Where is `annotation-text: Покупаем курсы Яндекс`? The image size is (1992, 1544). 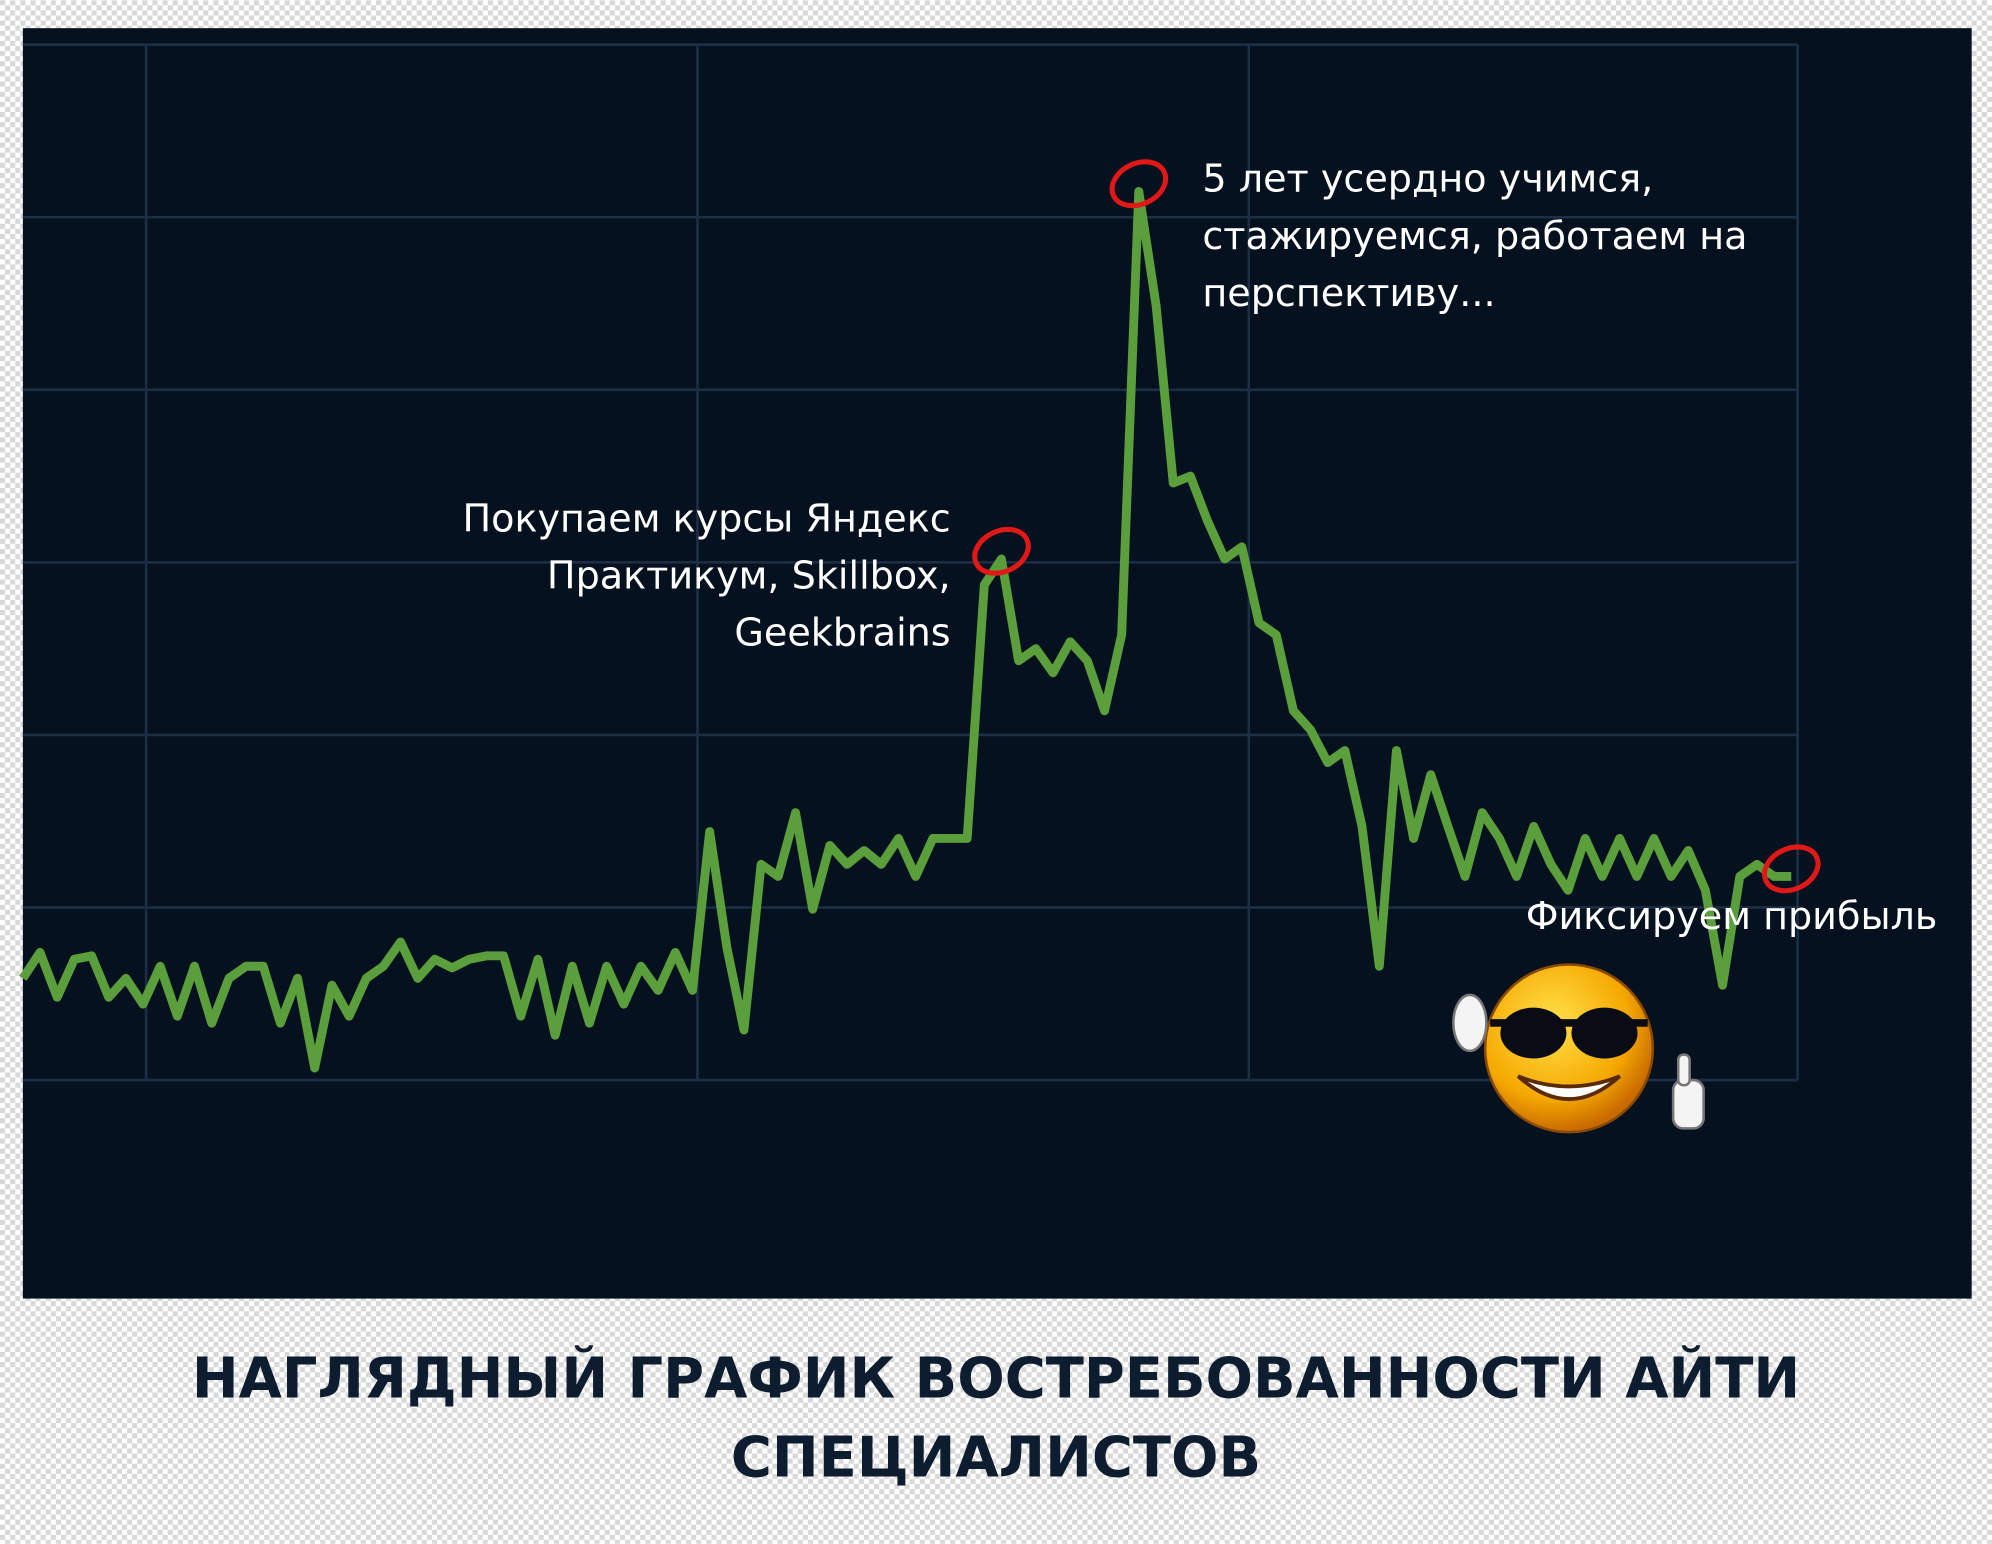 annotation-text: Покупаем курсы Яндекс is located at coordinates (706, 518).